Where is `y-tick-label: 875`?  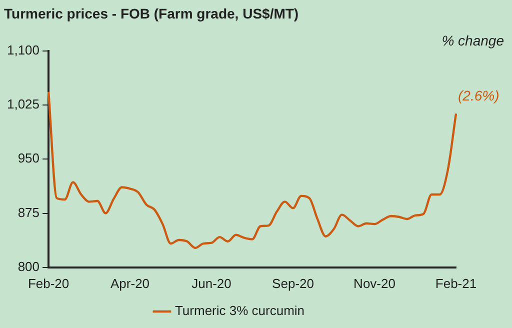
y-tick-label: 875 is located at coordinates (29, 212).